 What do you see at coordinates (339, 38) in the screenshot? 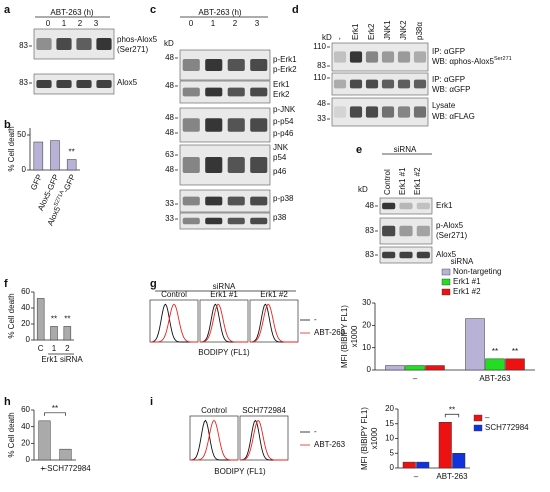
I see `lane-label: -` at bounding box center [339, 38].